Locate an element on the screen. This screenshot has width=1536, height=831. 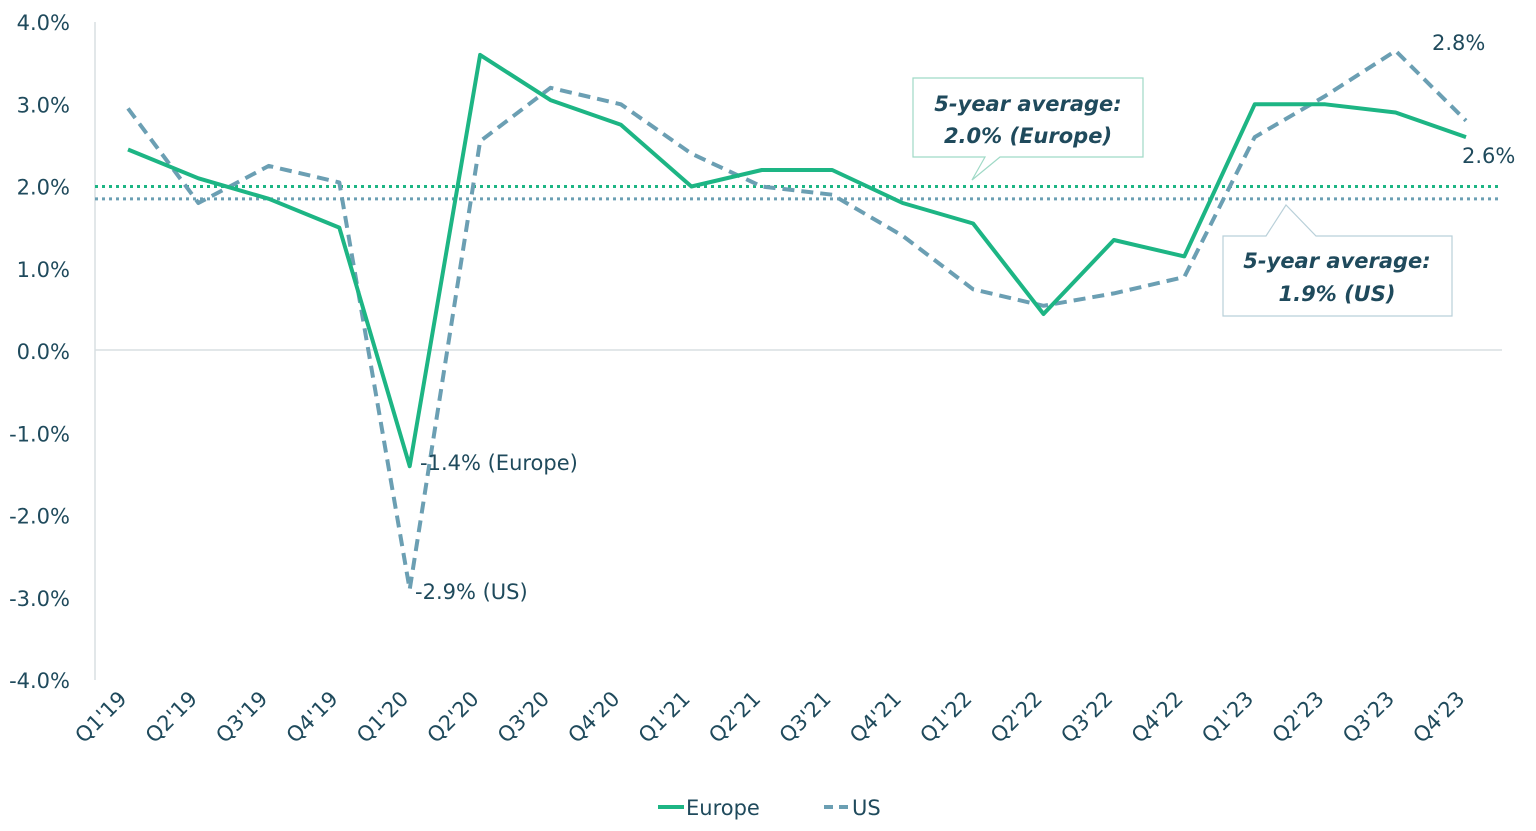
x-tick-label: Q1'22 is located at coordinates (946, 717).